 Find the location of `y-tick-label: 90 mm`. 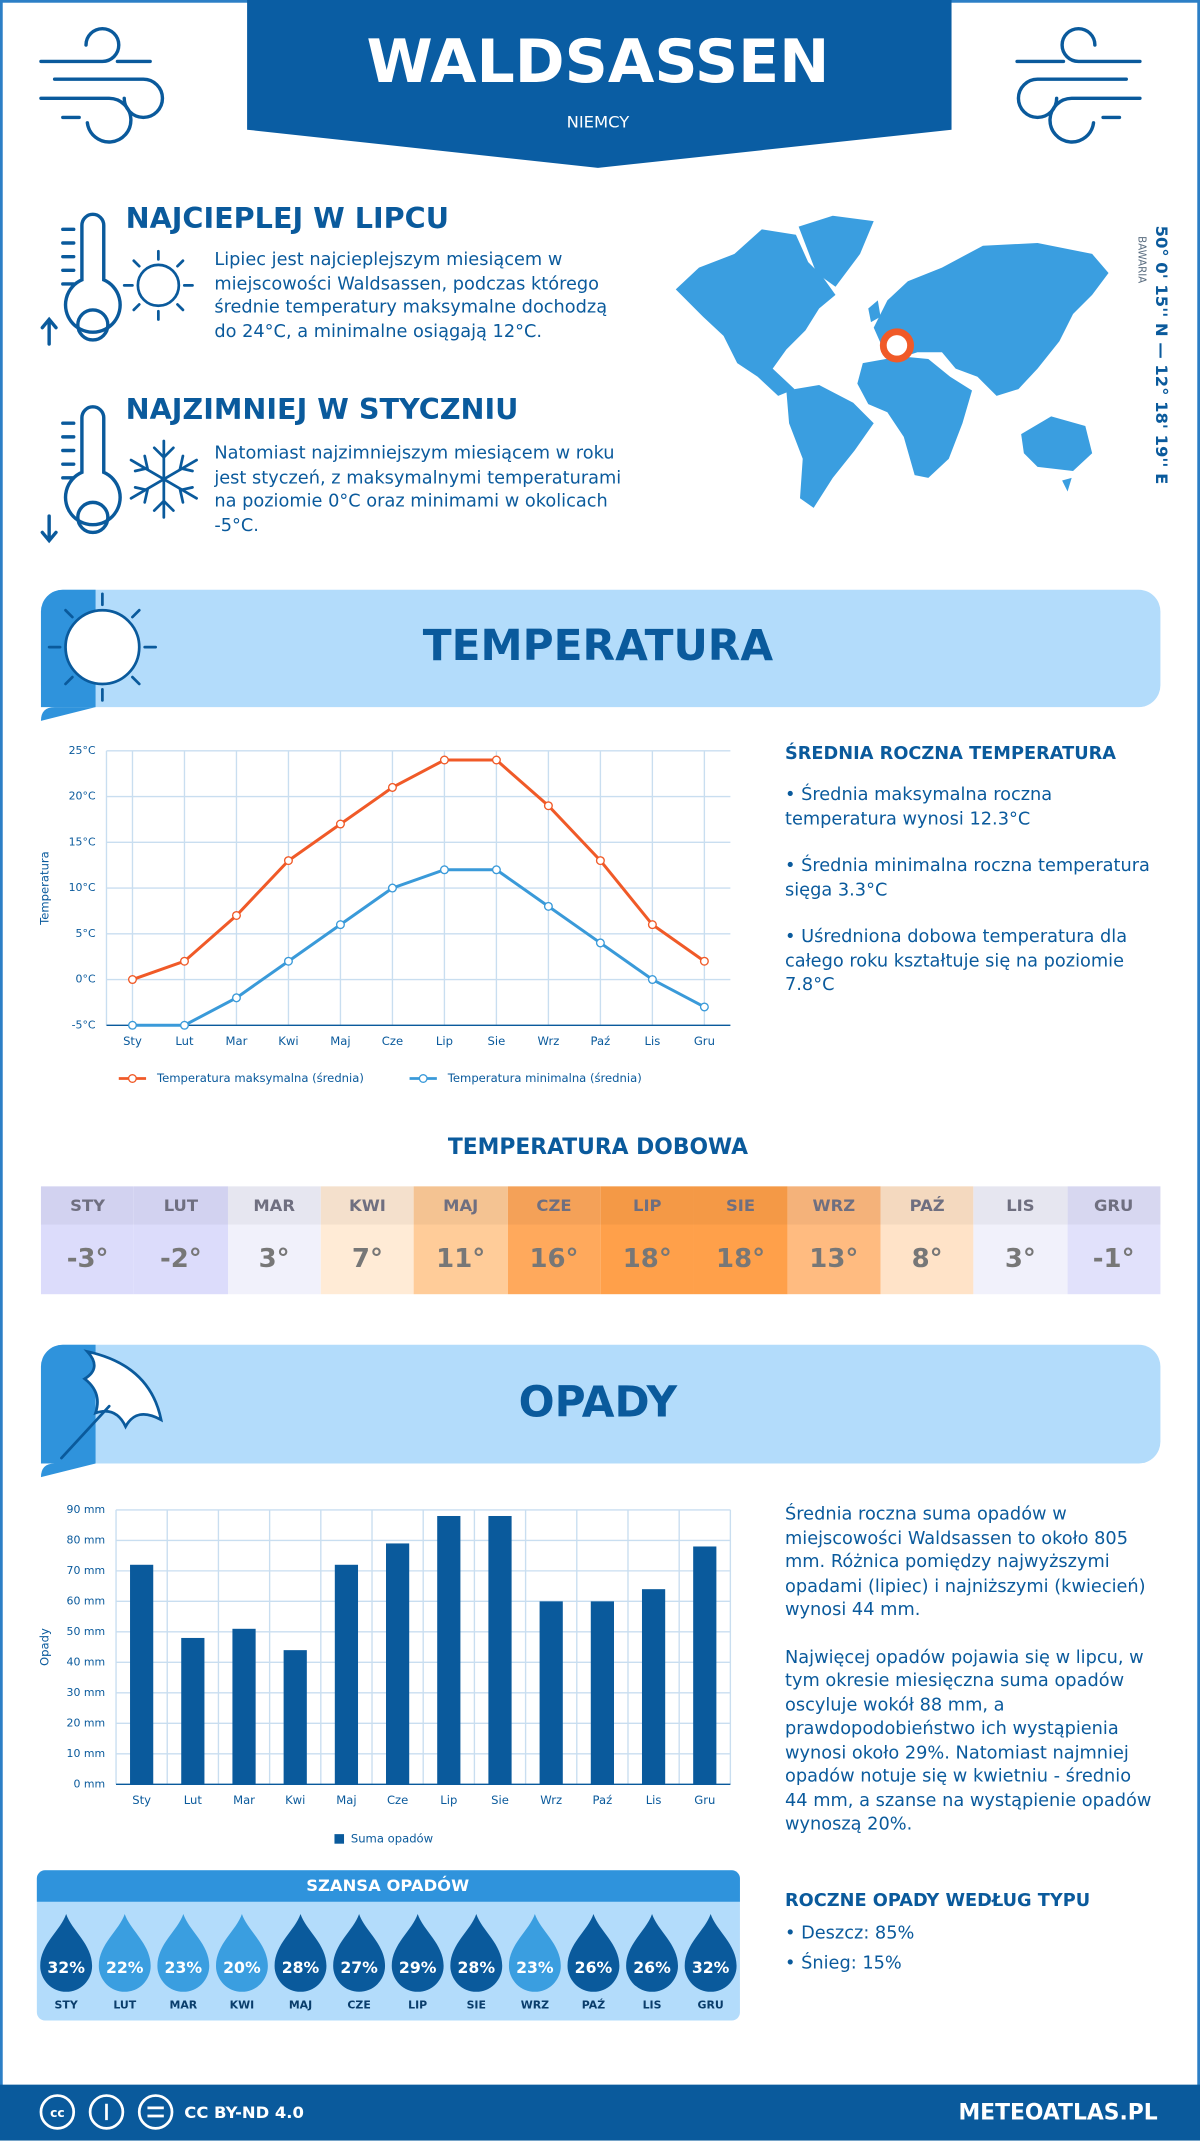

y-tick-label: 90 mm is located at coordinates (86, 1509).